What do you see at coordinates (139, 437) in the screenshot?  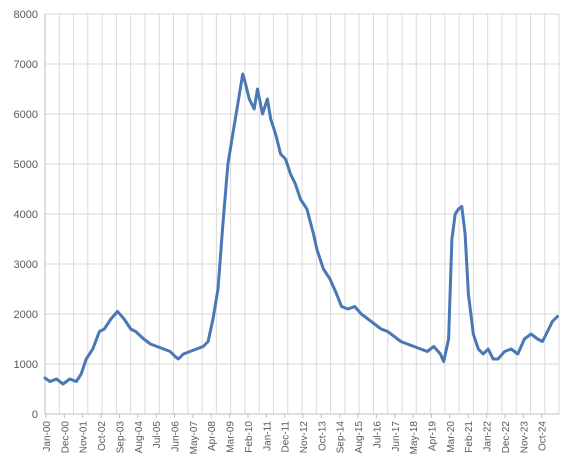 I see `x-tick-label: Aug-04` at bounding box center [139, 437].